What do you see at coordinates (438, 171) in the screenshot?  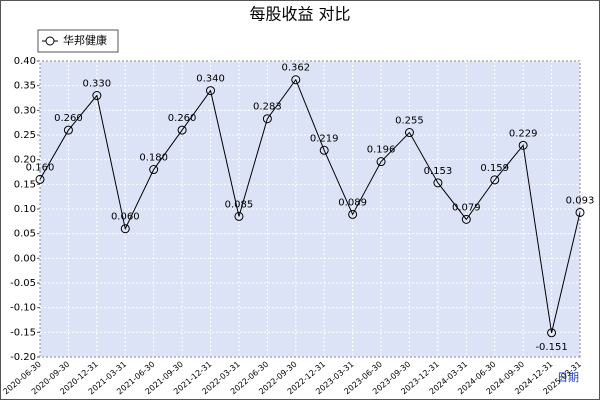 I see `data-label: 0.153` at bounding box center [438, 171].